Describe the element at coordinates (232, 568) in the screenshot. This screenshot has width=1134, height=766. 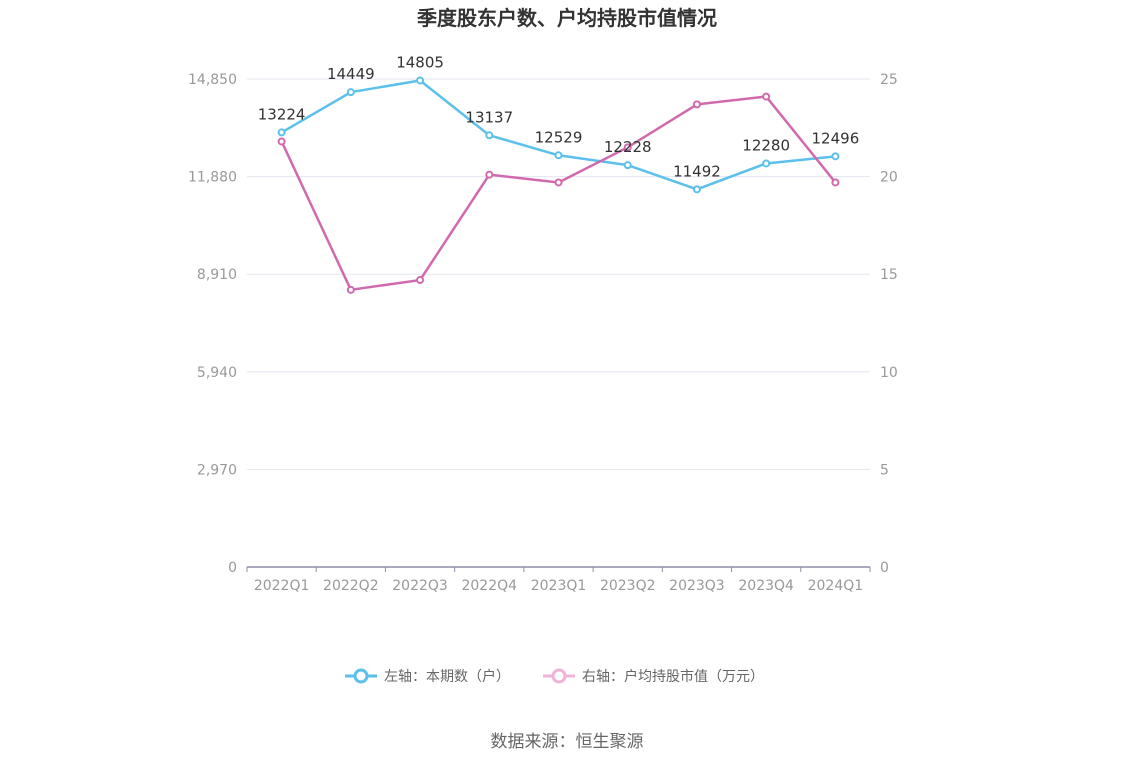
I see `left-axis-tick-label: 0` at that location.